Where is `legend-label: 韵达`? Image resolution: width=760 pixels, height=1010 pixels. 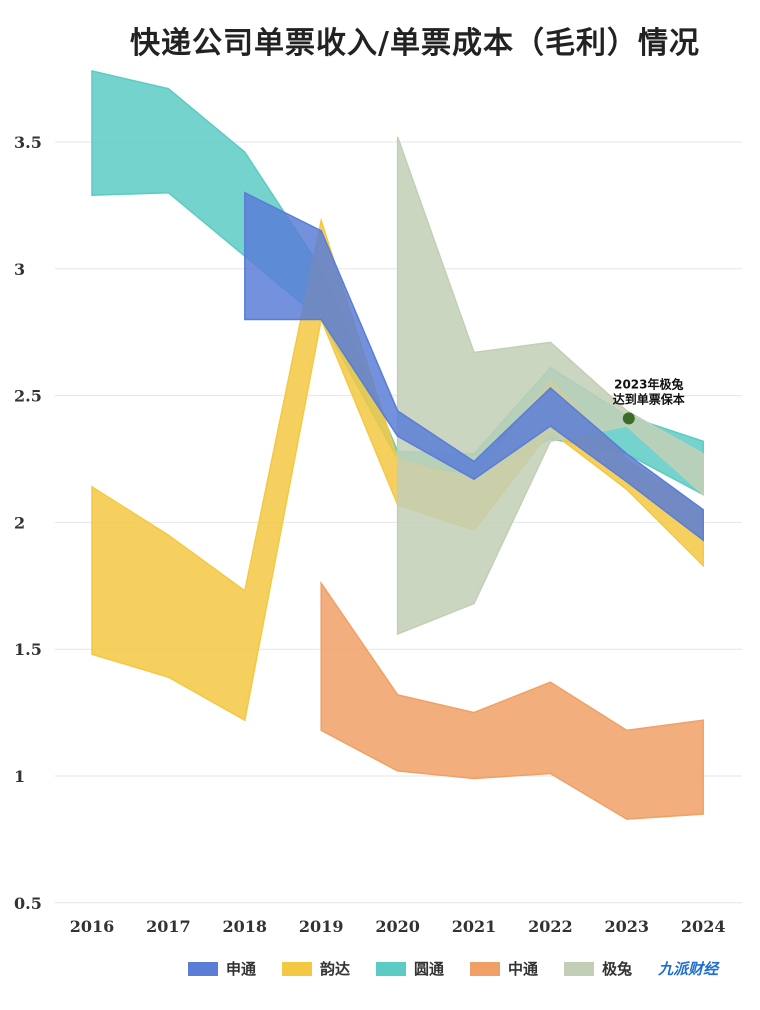 legend-label: 韵达 is located at coordinates (335, 969).